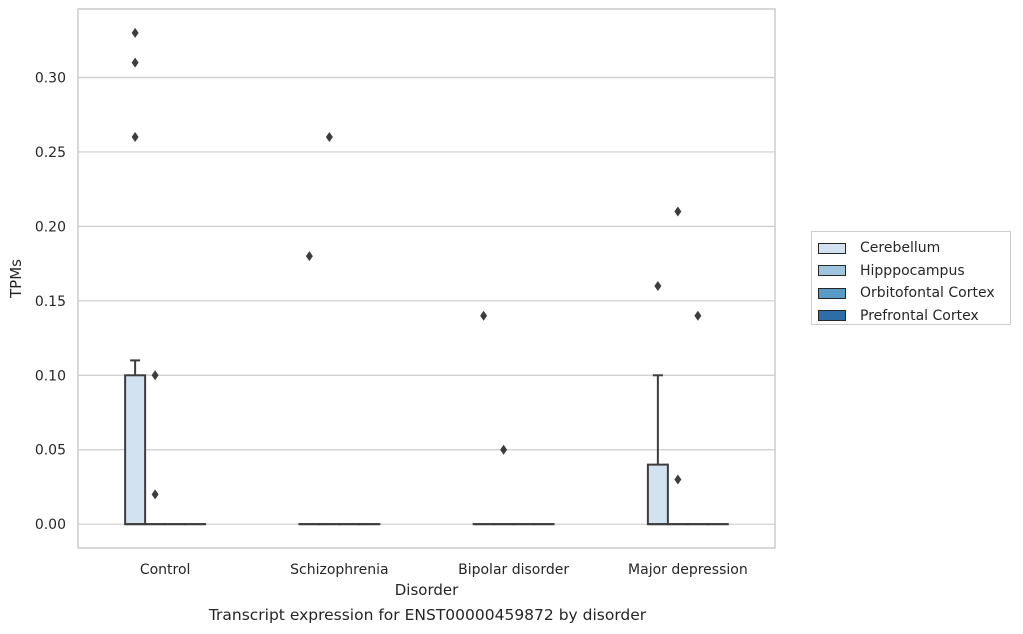 The height and width of the screenshot is (634, 1023). Describe the element at coordinates (427, 590) in the screenshot. I see `x-axis-label: Disorder` at that location.